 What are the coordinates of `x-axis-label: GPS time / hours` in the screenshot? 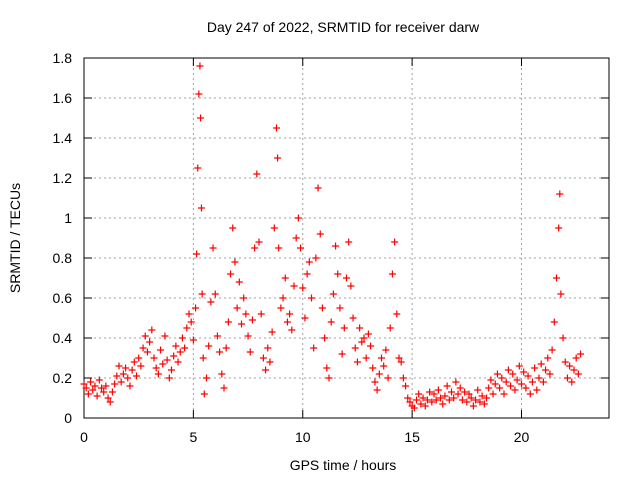 It's located at (343, 465).